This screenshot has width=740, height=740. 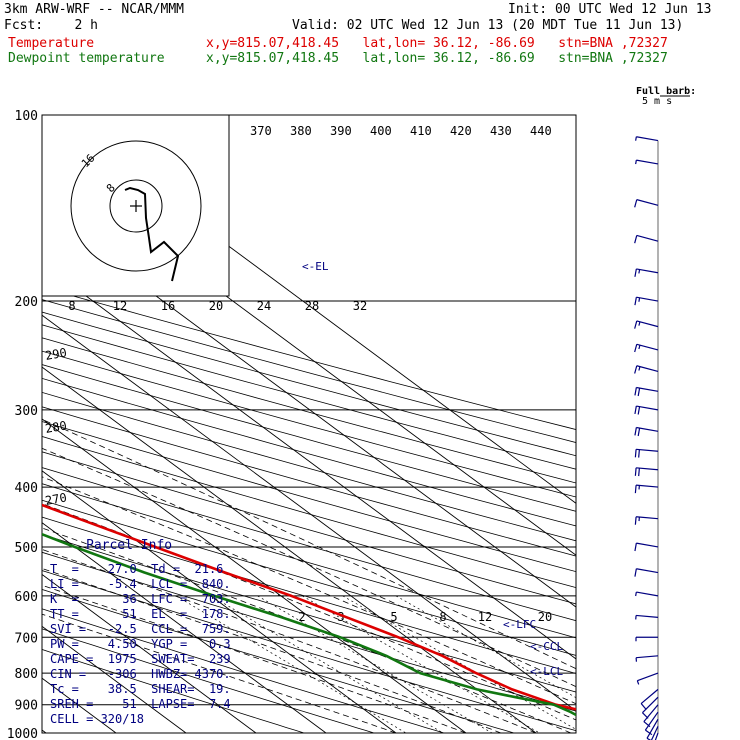 I want to click on hodograph-ring, so click(x=136, y=206).